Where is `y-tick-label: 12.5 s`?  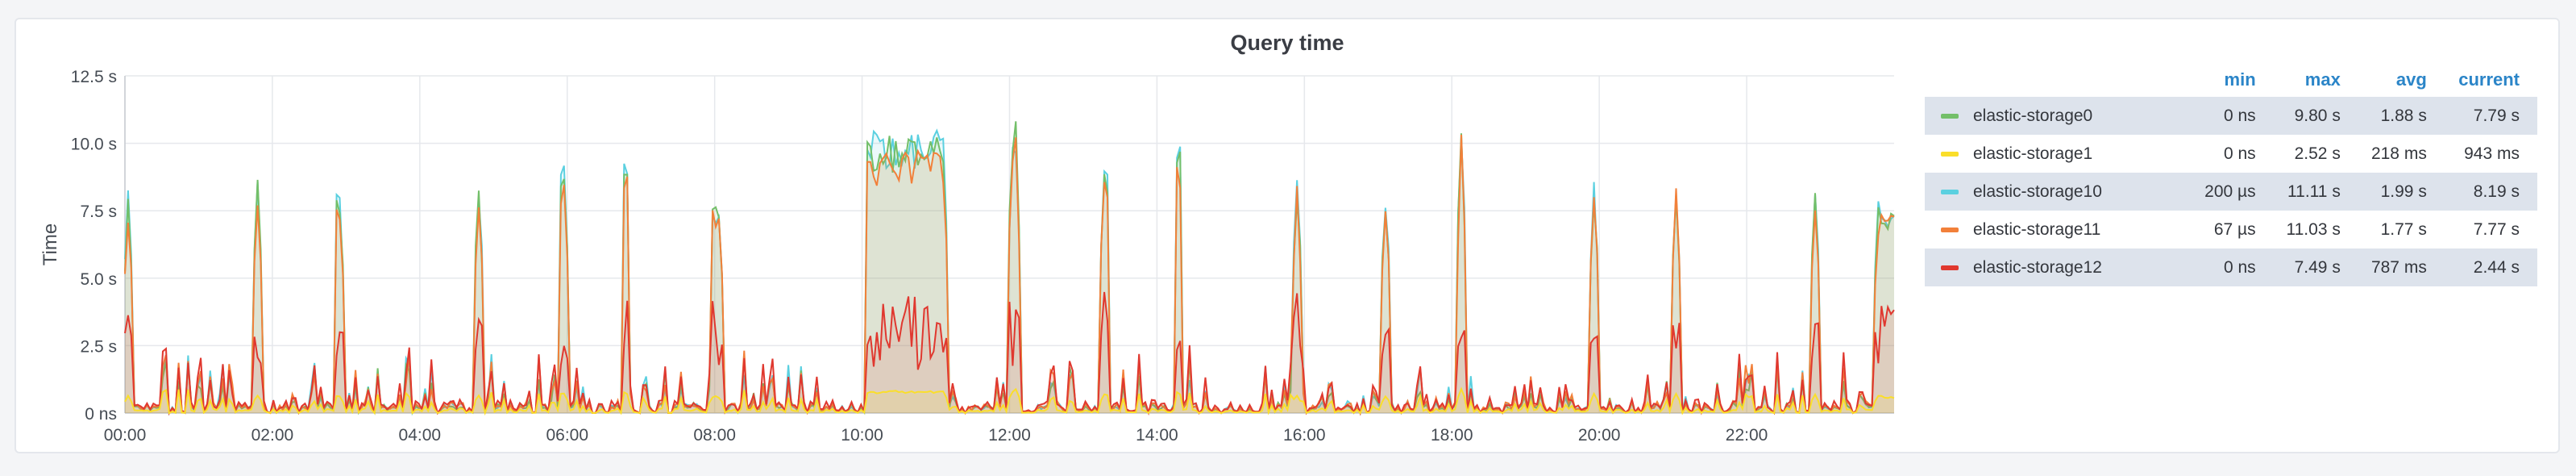 y-tick-label: 12.5 s is located at coordinates (94, 77).